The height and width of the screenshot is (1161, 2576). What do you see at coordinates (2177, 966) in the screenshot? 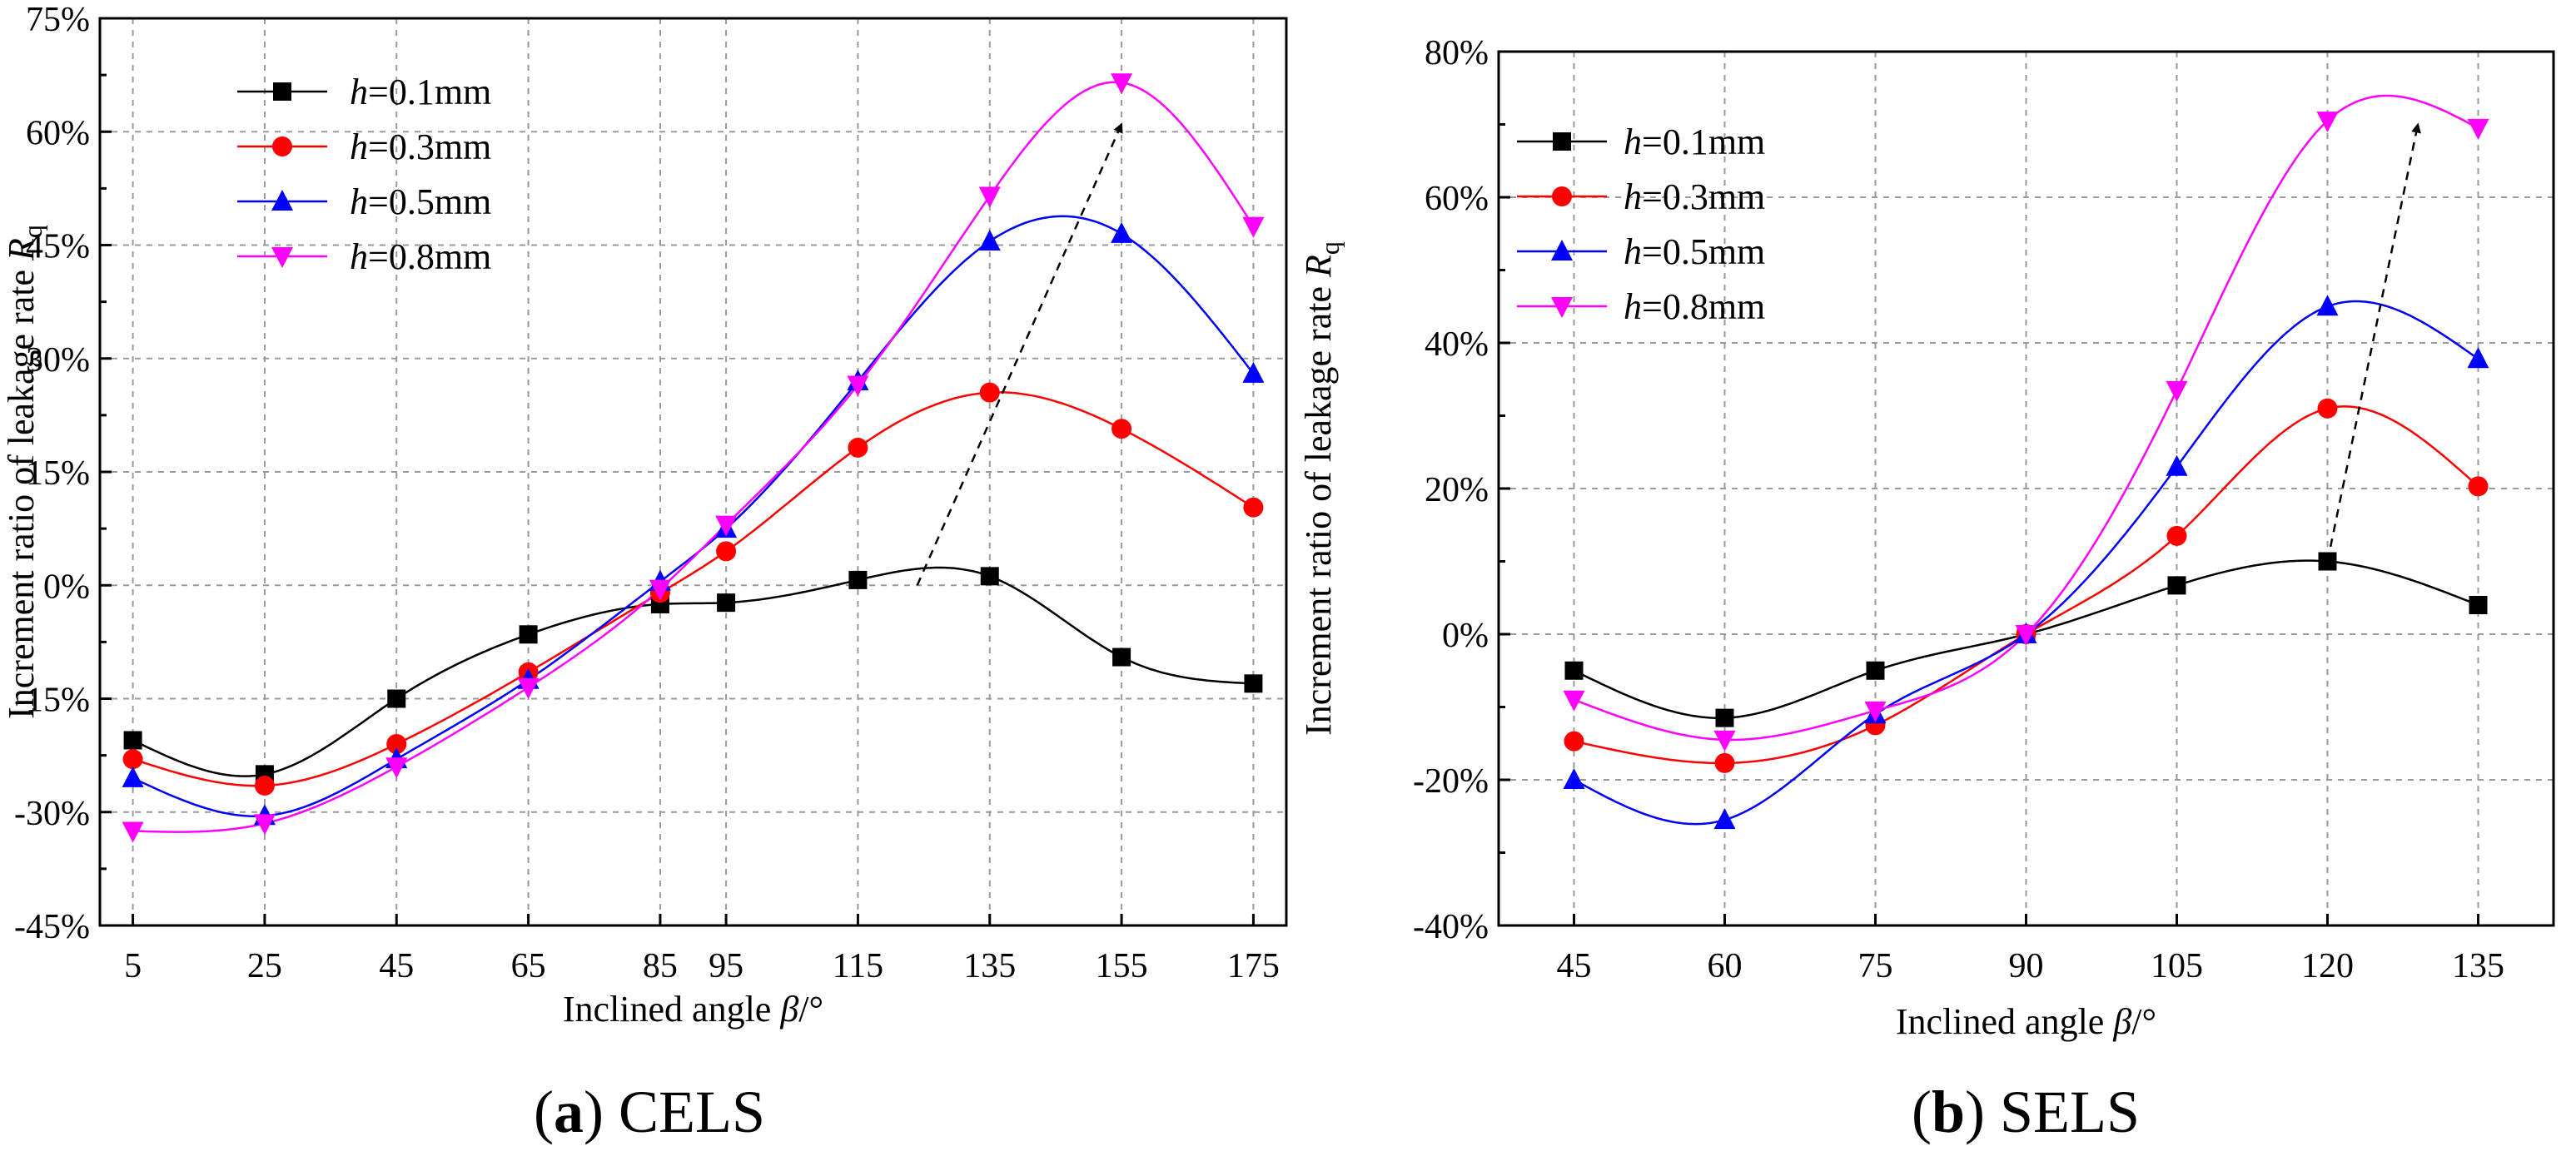
I see `x-tick-label: 105` at bounding box center [2177, 966].